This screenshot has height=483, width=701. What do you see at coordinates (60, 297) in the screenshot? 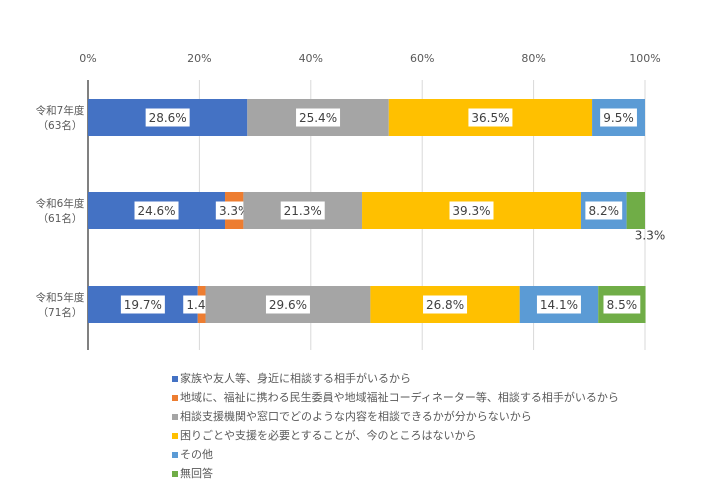
I see `category-label: 令和5年度` at bounding box center [60, 297].